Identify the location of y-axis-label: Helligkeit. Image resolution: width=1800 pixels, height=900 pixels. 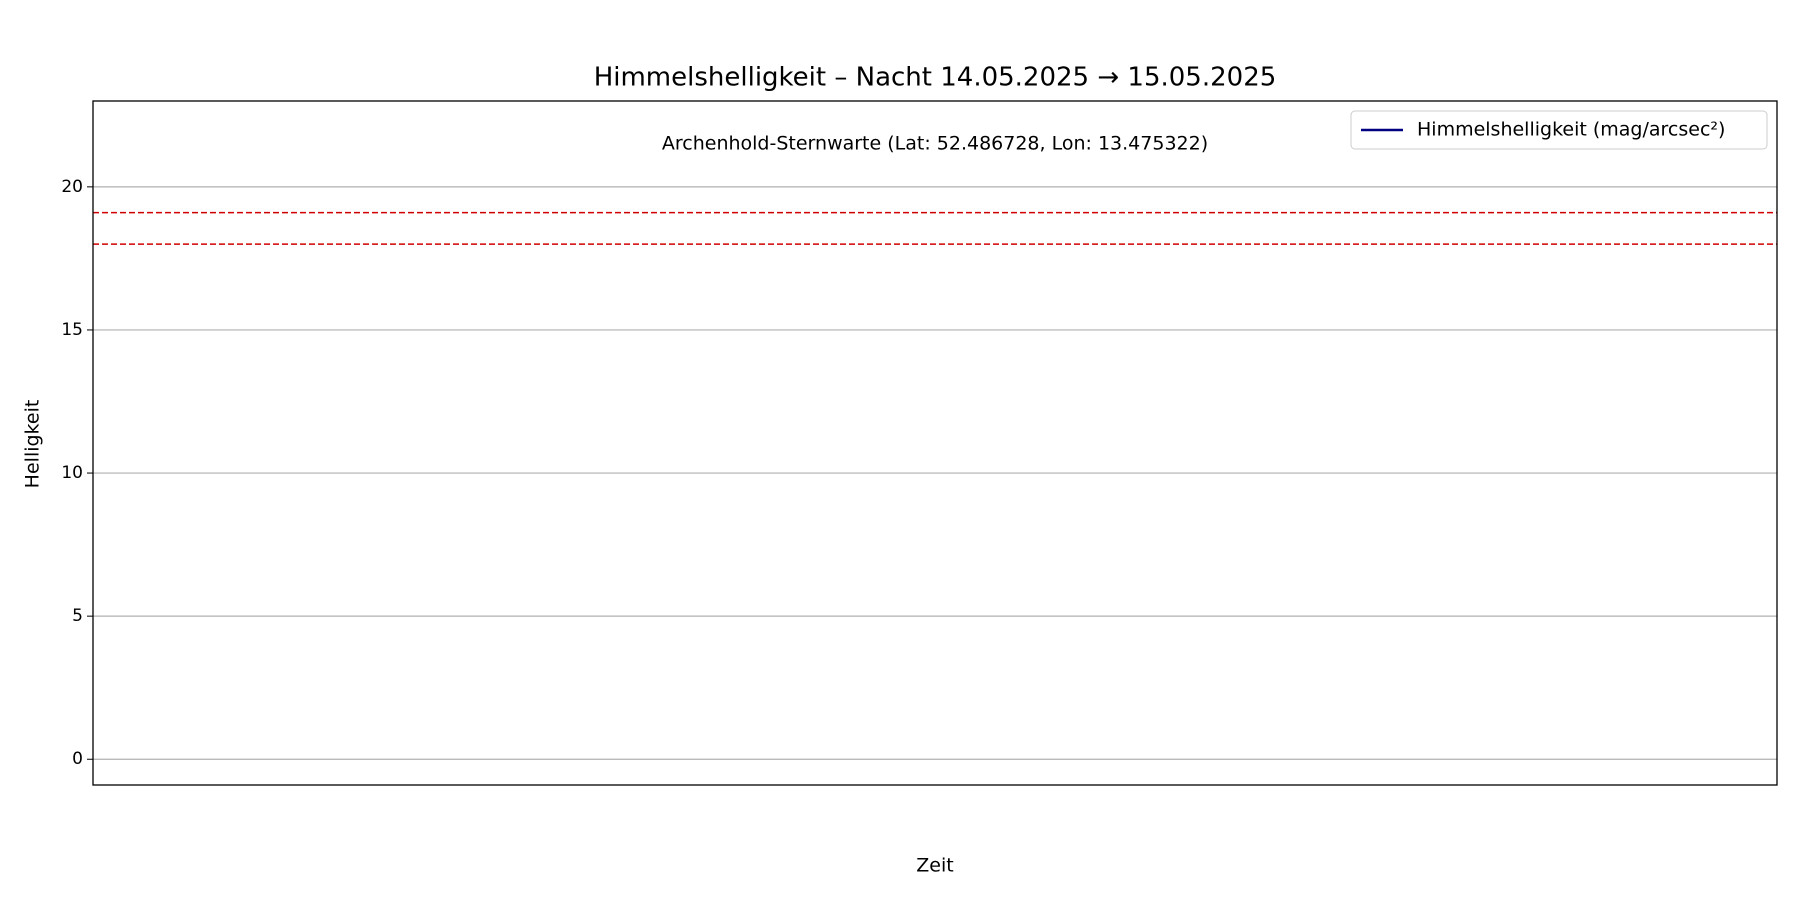
(33, 444).